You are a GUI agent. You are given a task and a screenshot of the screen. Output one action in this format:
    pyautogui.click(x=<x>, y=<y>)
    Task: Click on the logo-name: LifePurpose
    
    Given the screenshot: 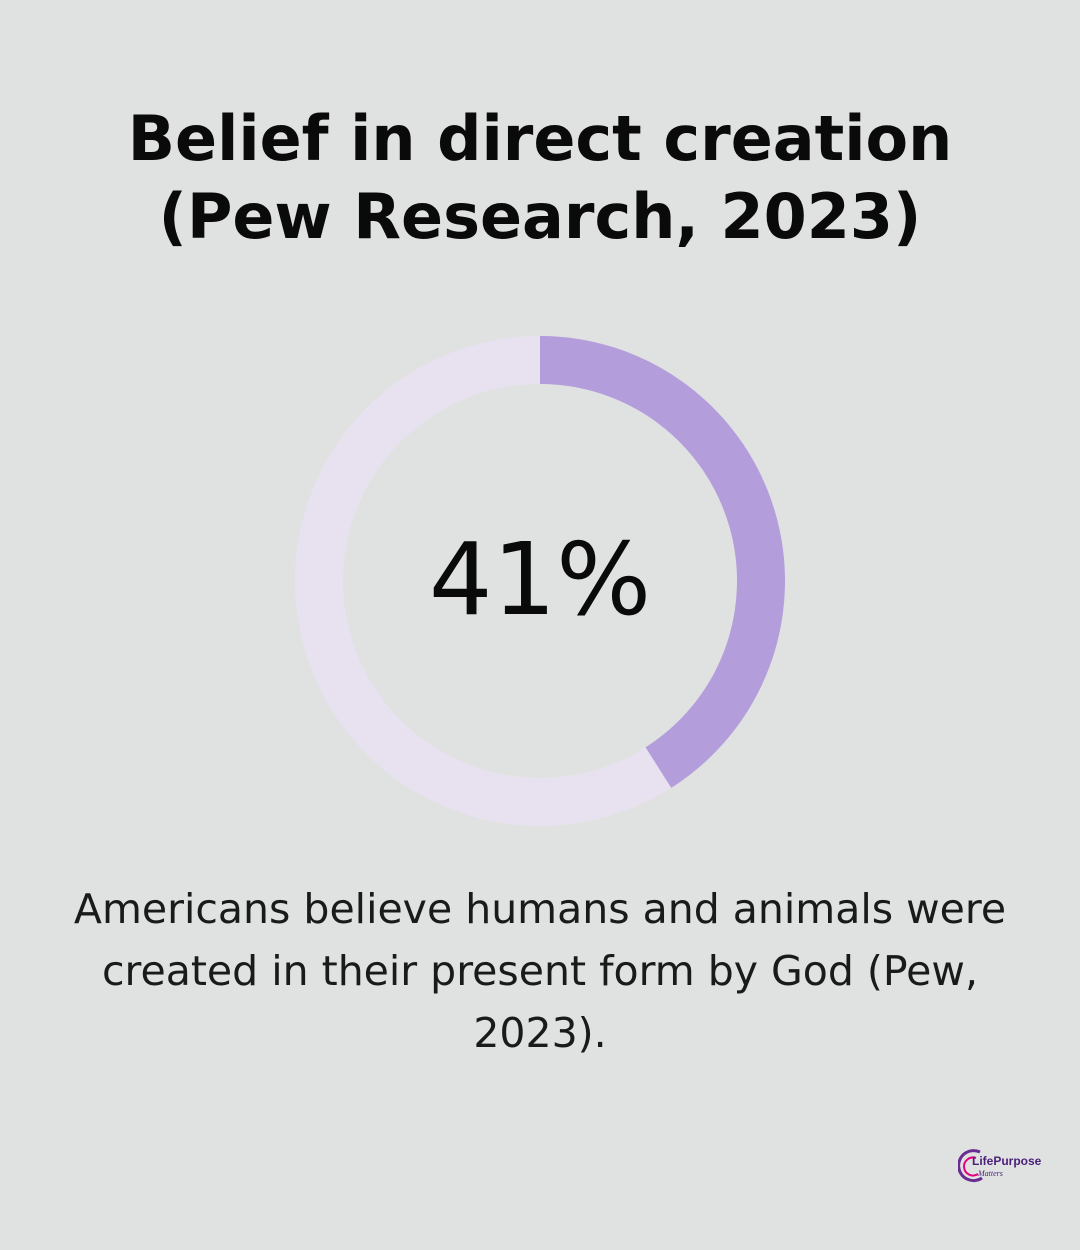 What is the action you would take?
    pyautogui.click(x=1007, y=1161)
    